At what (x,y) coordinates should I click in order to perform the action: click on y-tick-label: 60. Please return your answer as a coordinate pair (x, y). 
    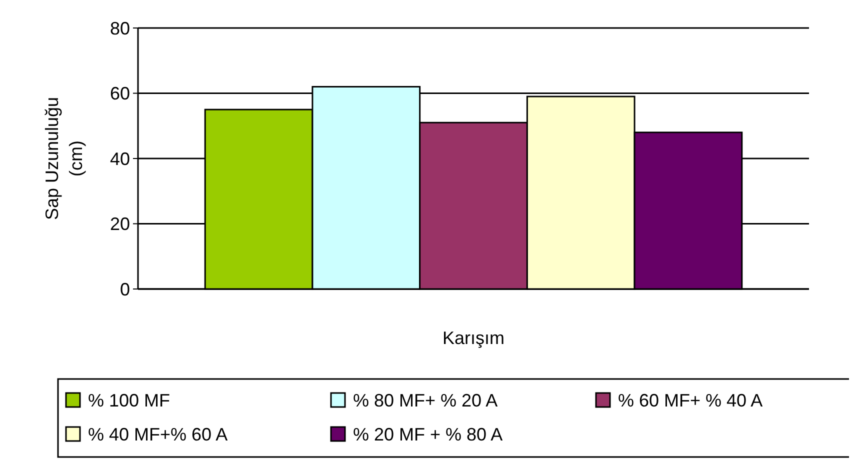
    Looking at the image, I should click on (120, 94).